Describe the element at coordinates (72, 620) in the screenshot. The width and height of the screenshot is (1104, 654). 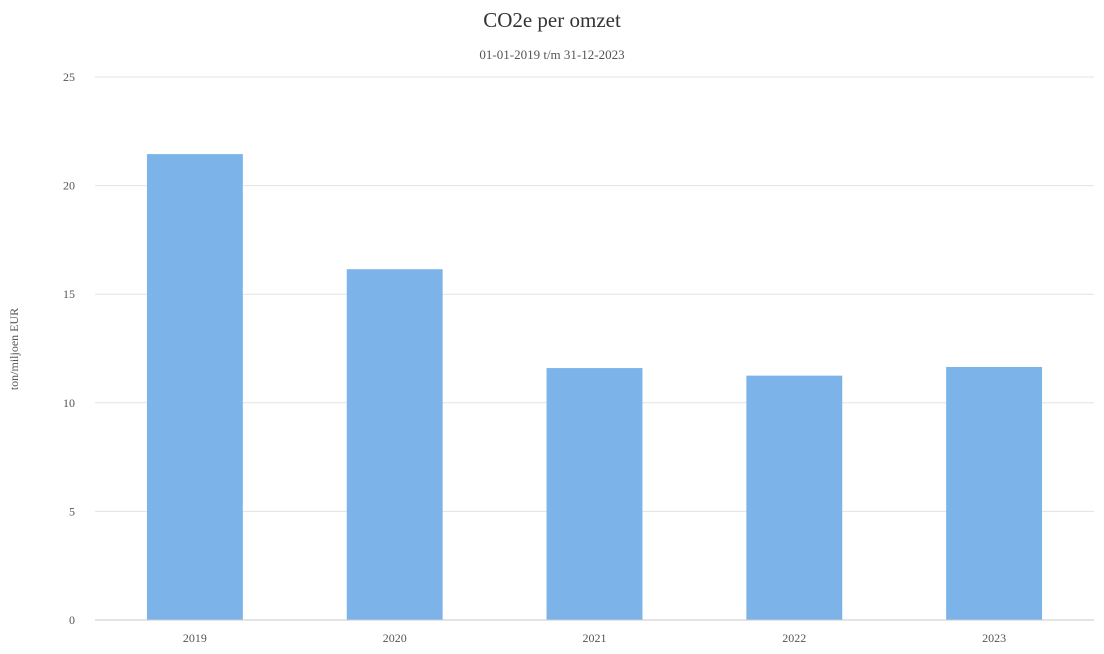
I see `y-tick-label: 0` at that location.